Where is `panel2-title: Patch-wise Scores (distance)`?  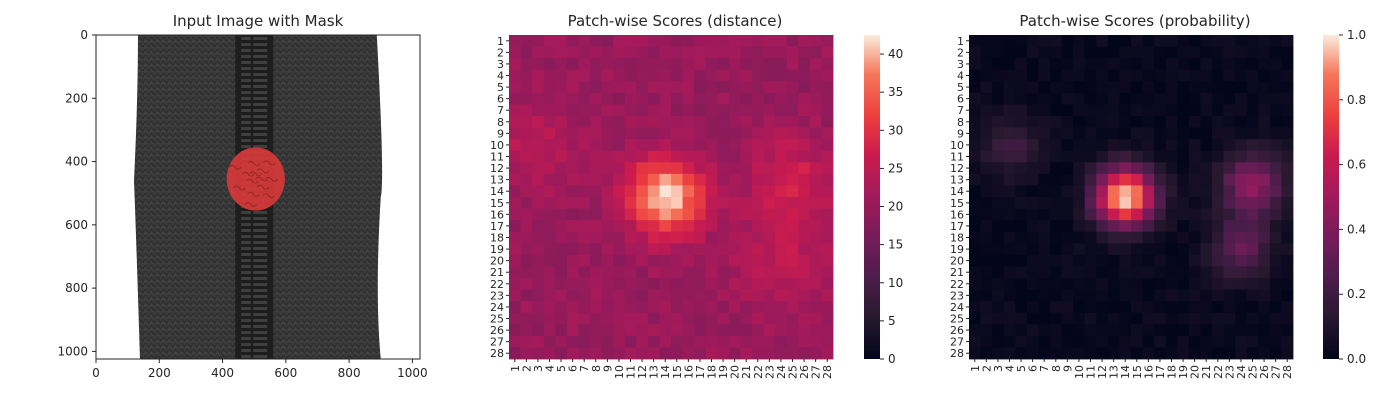 panel2-title: Patch-wise Scores (distance) is located at coordinates (675, 21).